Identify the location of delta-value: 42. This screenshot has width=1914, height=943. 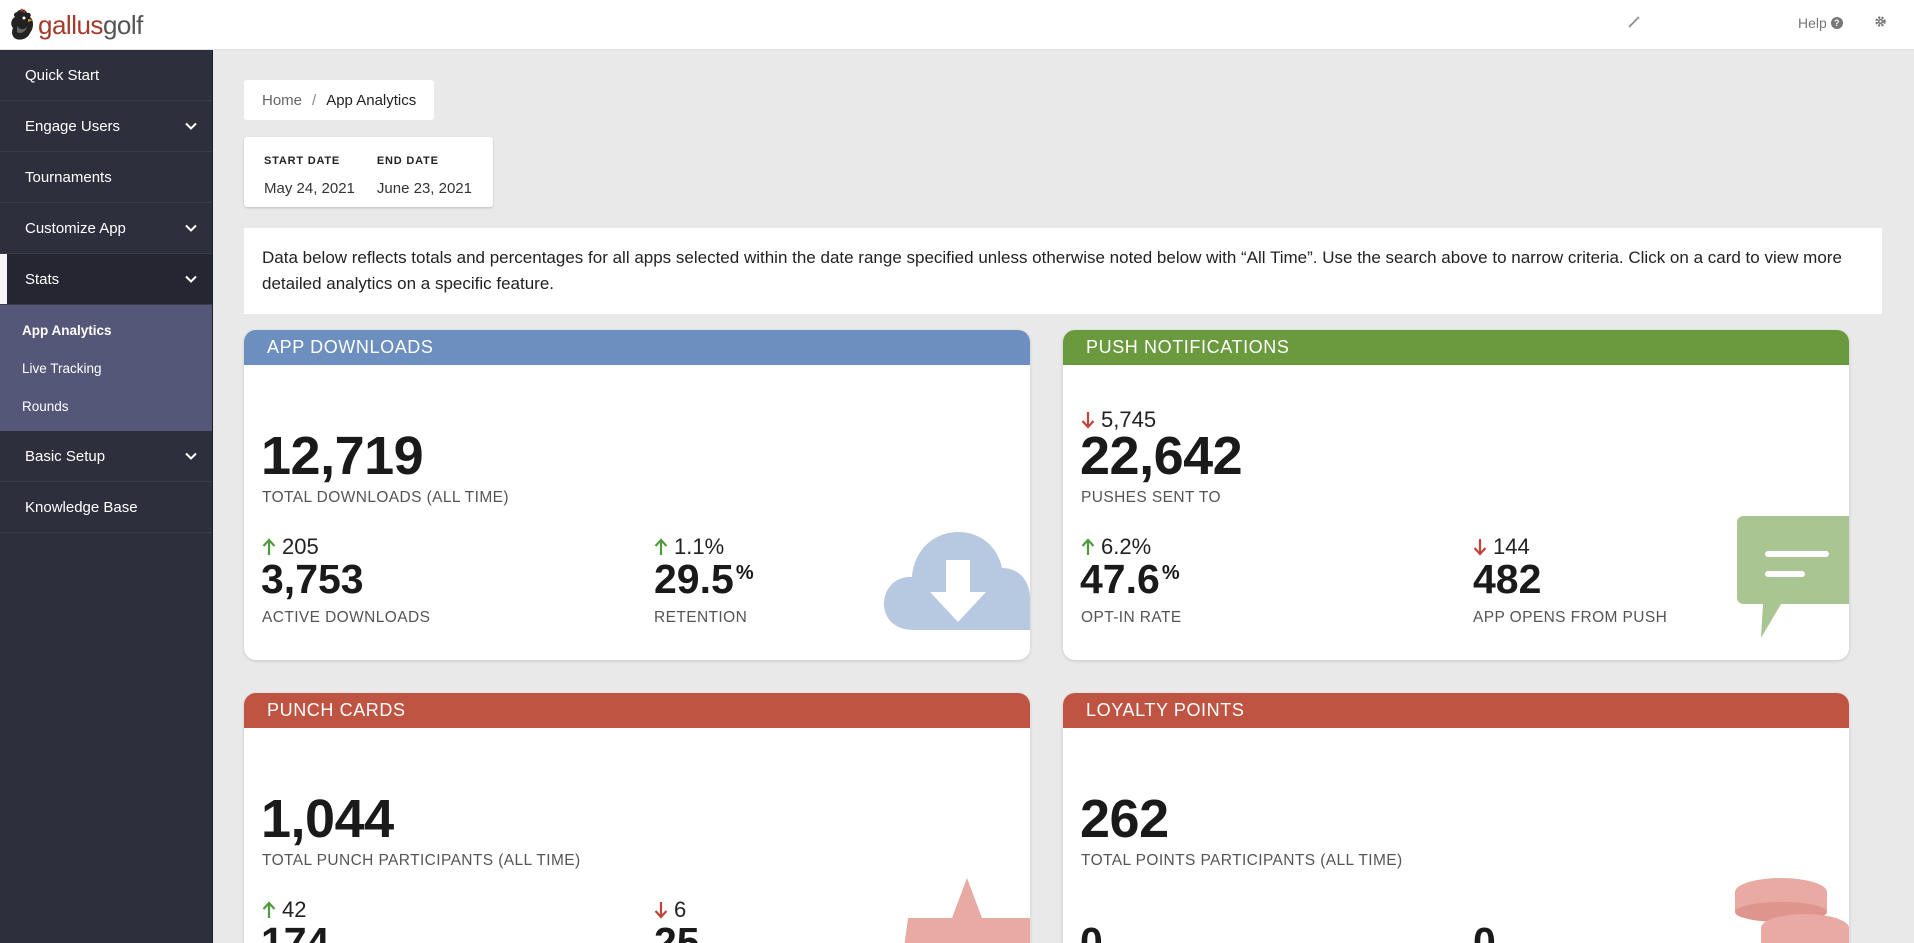
(294, 909).